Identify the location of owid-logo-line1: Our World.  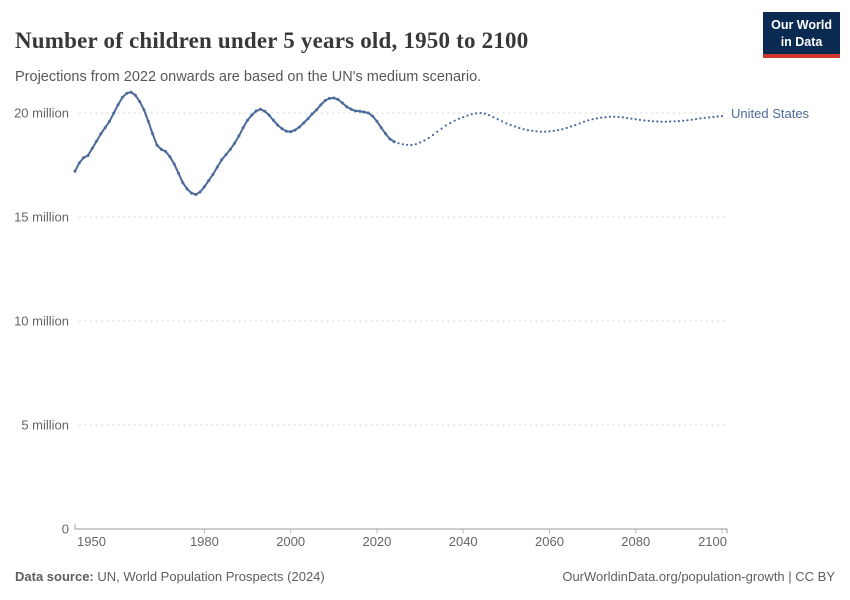
(801, 25).